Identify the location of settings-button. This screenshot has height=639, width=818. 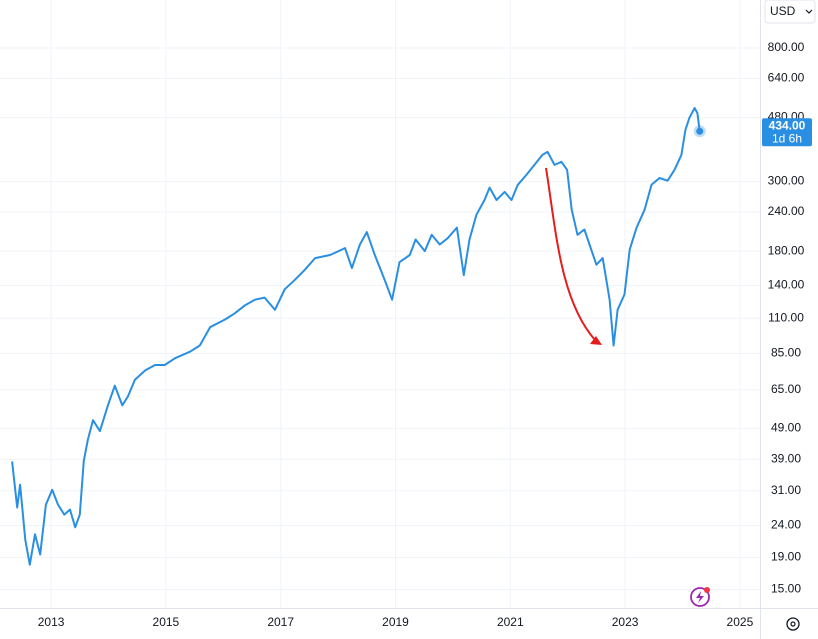
(793, 624).